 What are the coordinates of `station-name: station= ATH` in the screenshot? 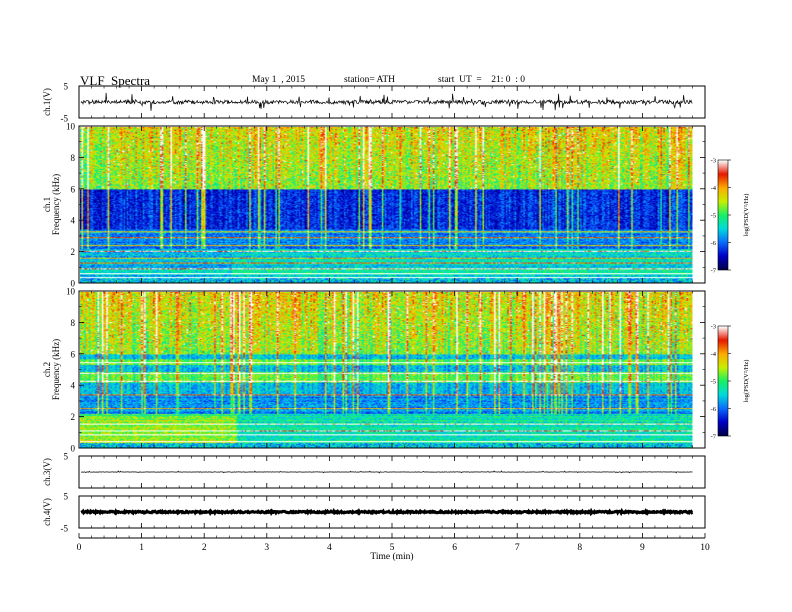 It's located at (370, 80).